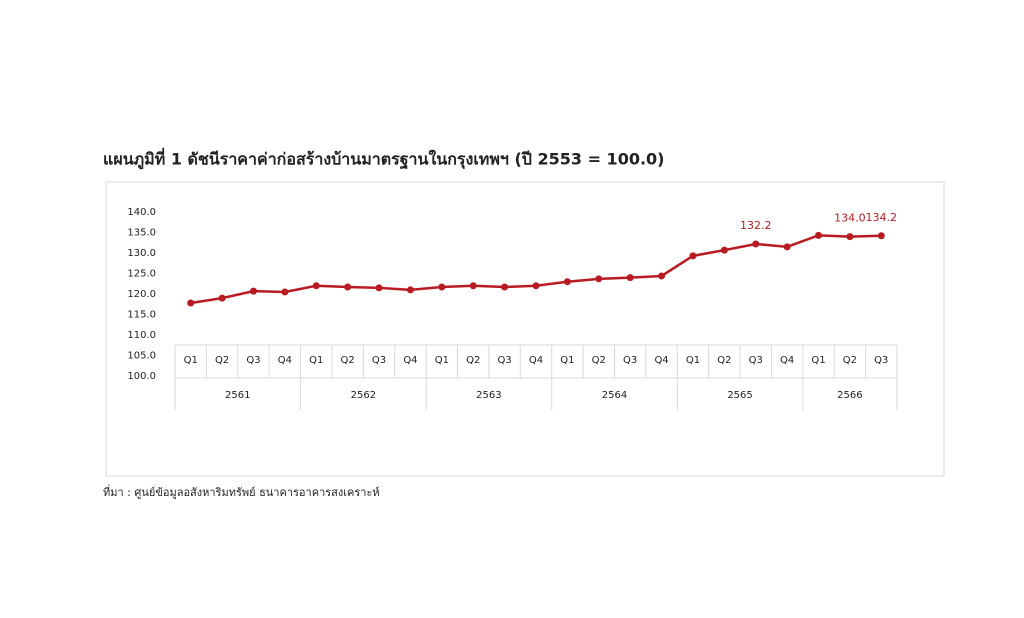 The image size is (1024, 618). Describe the element at coordinates (141, 274) in the screenshot. I see `y-tick-label: 125.0` at that location.